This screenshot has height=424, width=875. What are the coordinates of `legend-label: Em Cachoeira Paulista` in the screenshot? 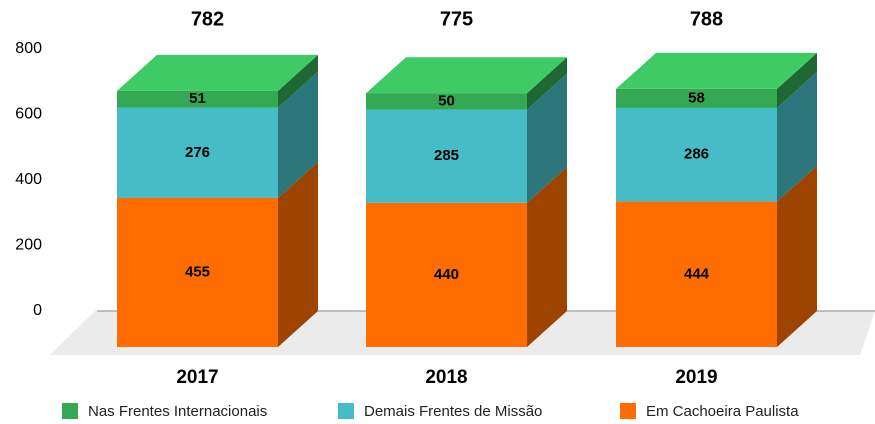 It's located at (722, 411).